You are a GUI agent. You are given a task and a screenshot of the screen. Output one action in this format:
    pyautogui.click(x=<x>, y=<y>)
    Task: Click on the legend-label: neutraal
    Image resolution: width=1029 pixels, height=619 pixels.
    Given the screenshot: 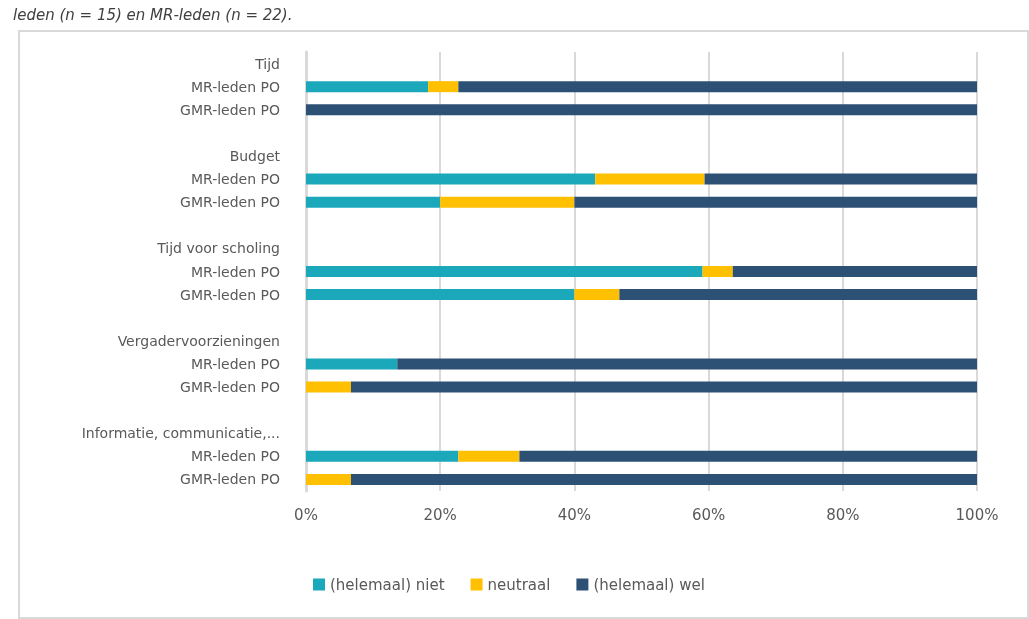 What is the action you would take?
    pyautogui.click(x=519, y=584)
    